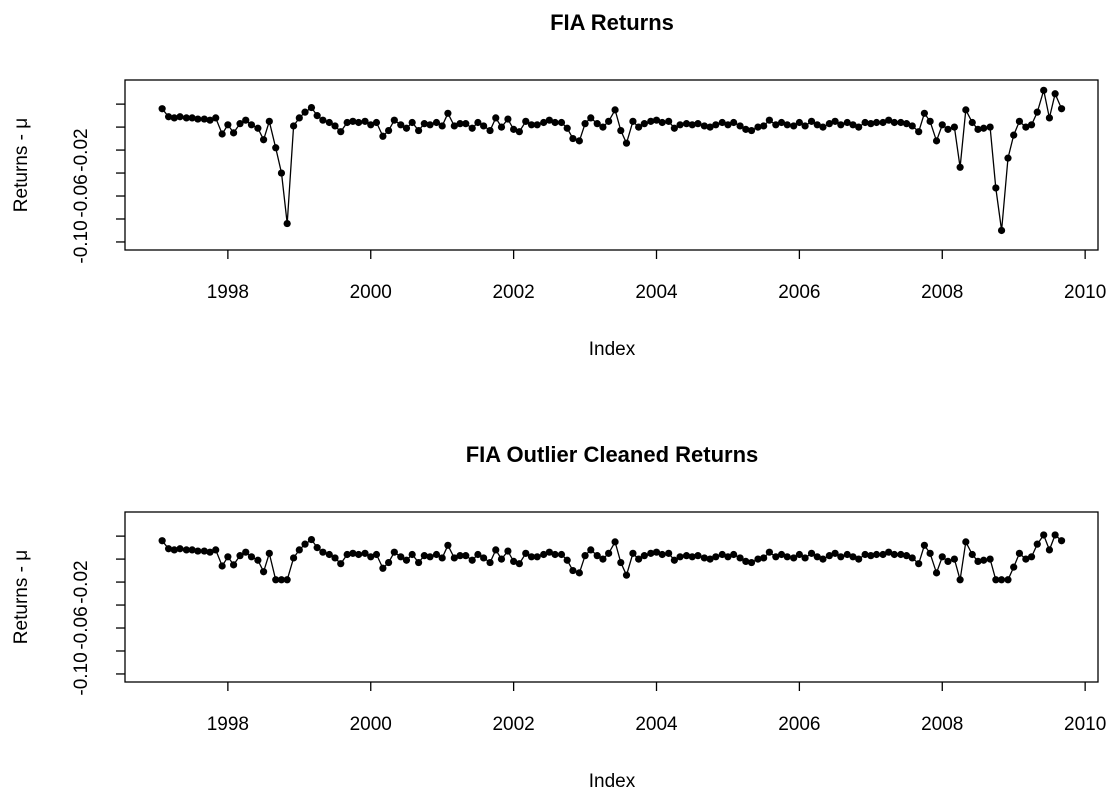  What do you see at coordinates (656, 292) in the screenshot?
I see `x-tick-label: 2004` at bounding box center [656, 292].